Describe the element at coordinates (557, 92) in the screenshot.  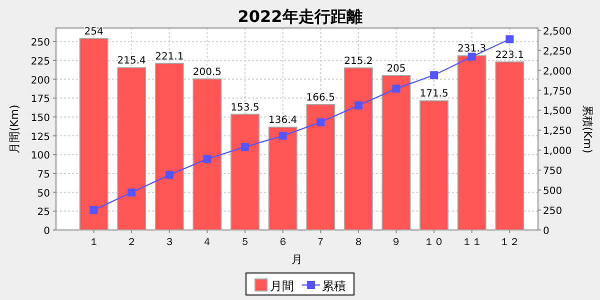
I see `y2-tick-label: 1,750` at that location.